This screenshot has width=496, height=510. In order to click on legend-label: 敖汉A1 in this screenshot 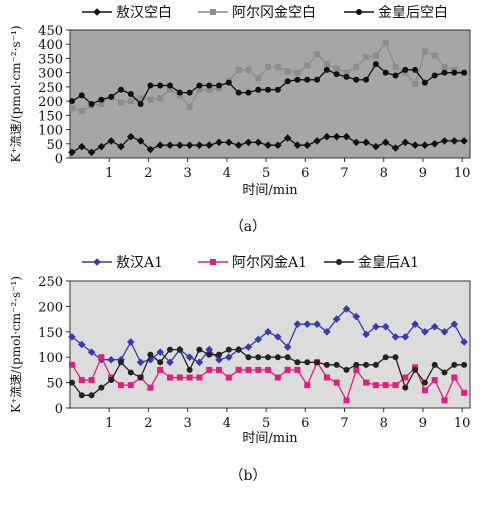, I will do `click(139, 263)`.